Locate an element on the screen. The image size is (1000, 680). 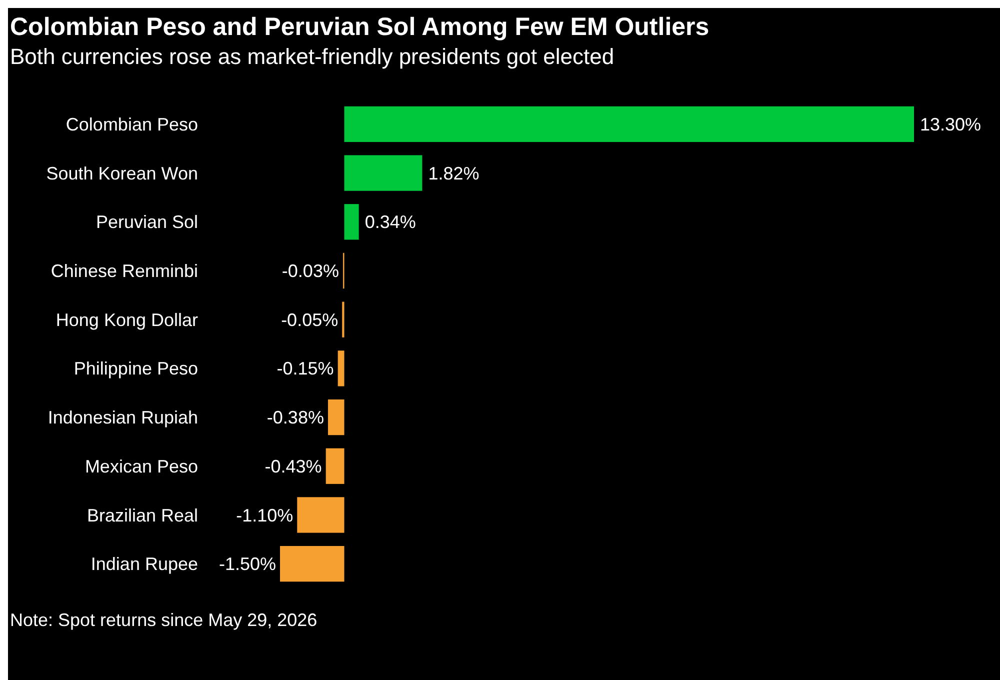
data-label: -1.10% is located at coordinates (265, 515).